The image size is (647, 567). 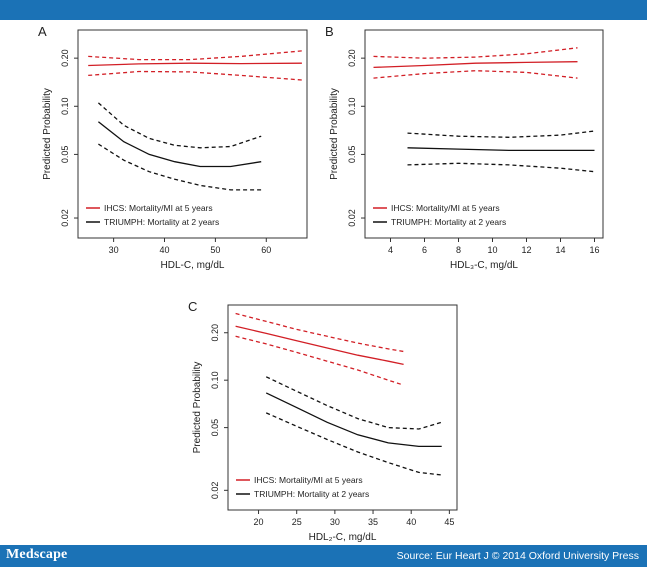 What do you see at coordinates (484, 265) in the screenshot?
I see `x-axis-label: HDL₃-C, mg/dL` at bounding box center [484, 265].